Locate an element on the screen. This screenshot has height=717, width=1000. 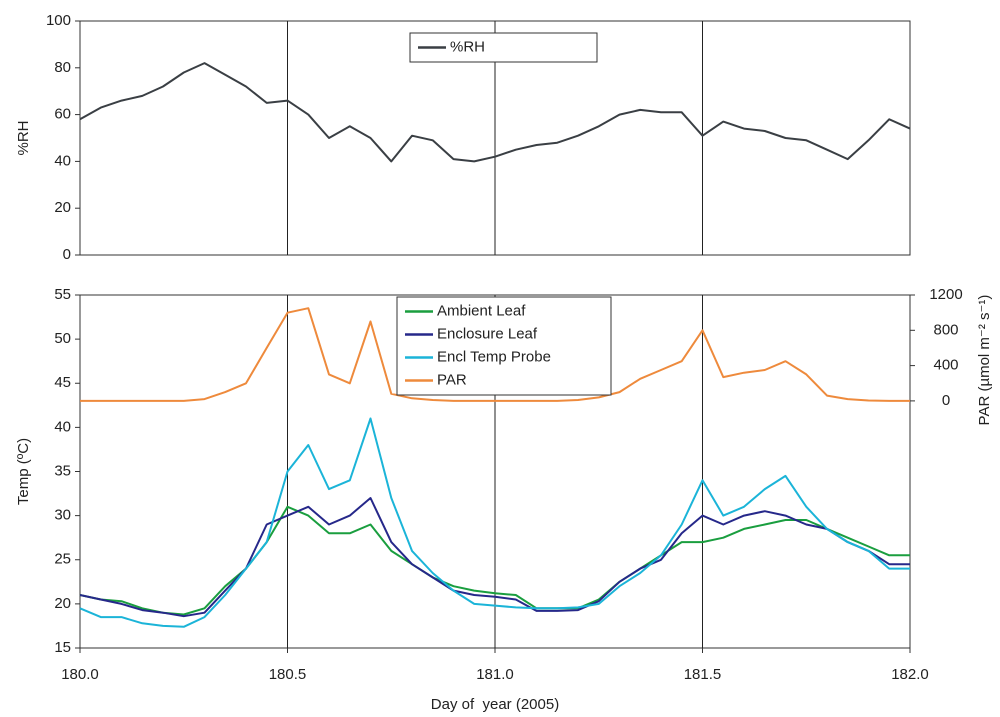
legend-label: Enclosure Leaf is located at coordinates (487, 333).